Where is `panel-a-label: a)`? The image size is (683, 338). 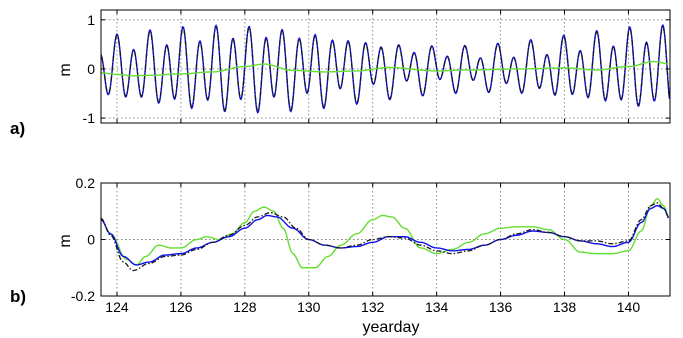
panel-a-label: a) is located at coordinates (17, 128).